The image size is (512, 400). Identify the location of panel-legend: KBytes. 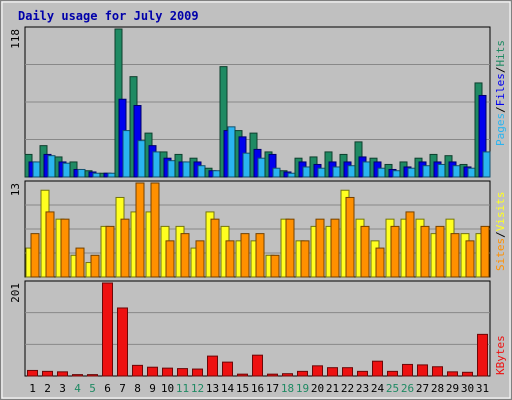
(500, 355).